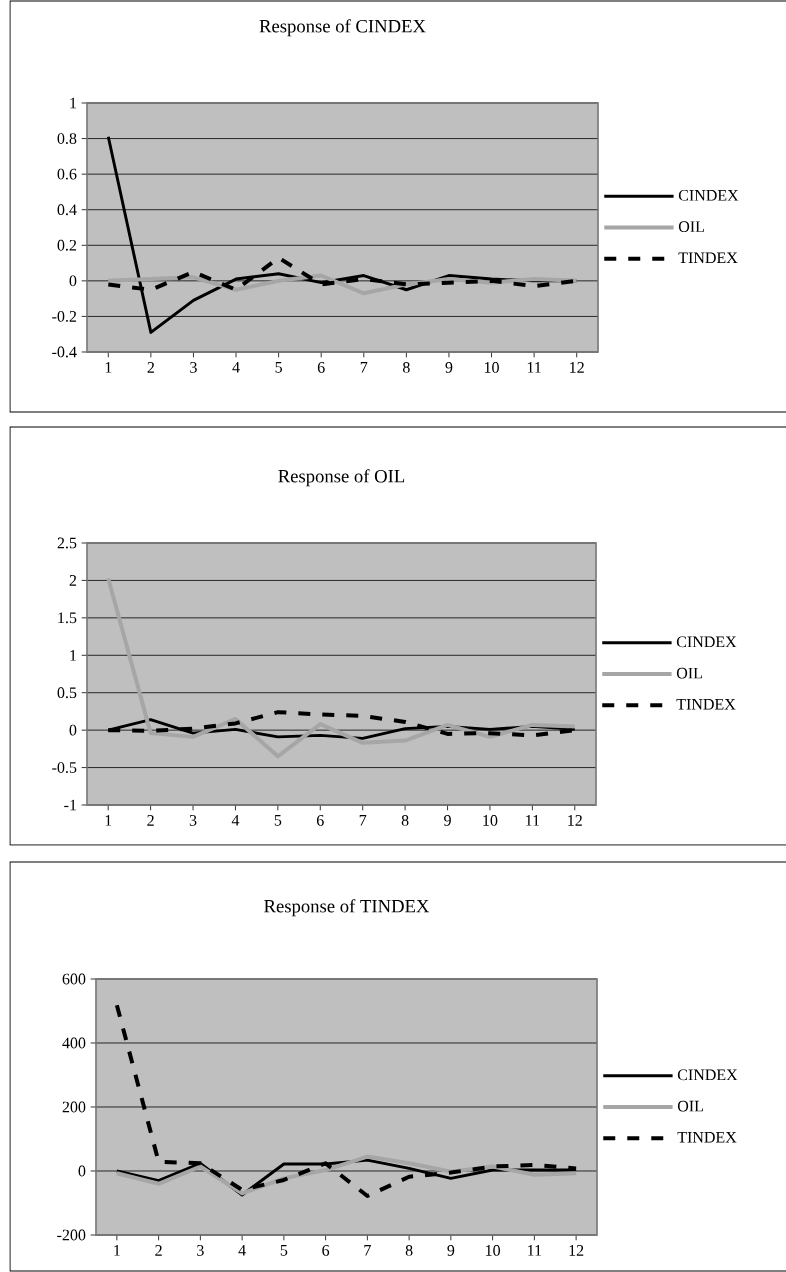 The height and width of the screenshot is (1272, 786). What do you see at coordinates (64, 352) in the screenshot?
I see `y-tick-label: -0.4` at bounding box center [64, 352].